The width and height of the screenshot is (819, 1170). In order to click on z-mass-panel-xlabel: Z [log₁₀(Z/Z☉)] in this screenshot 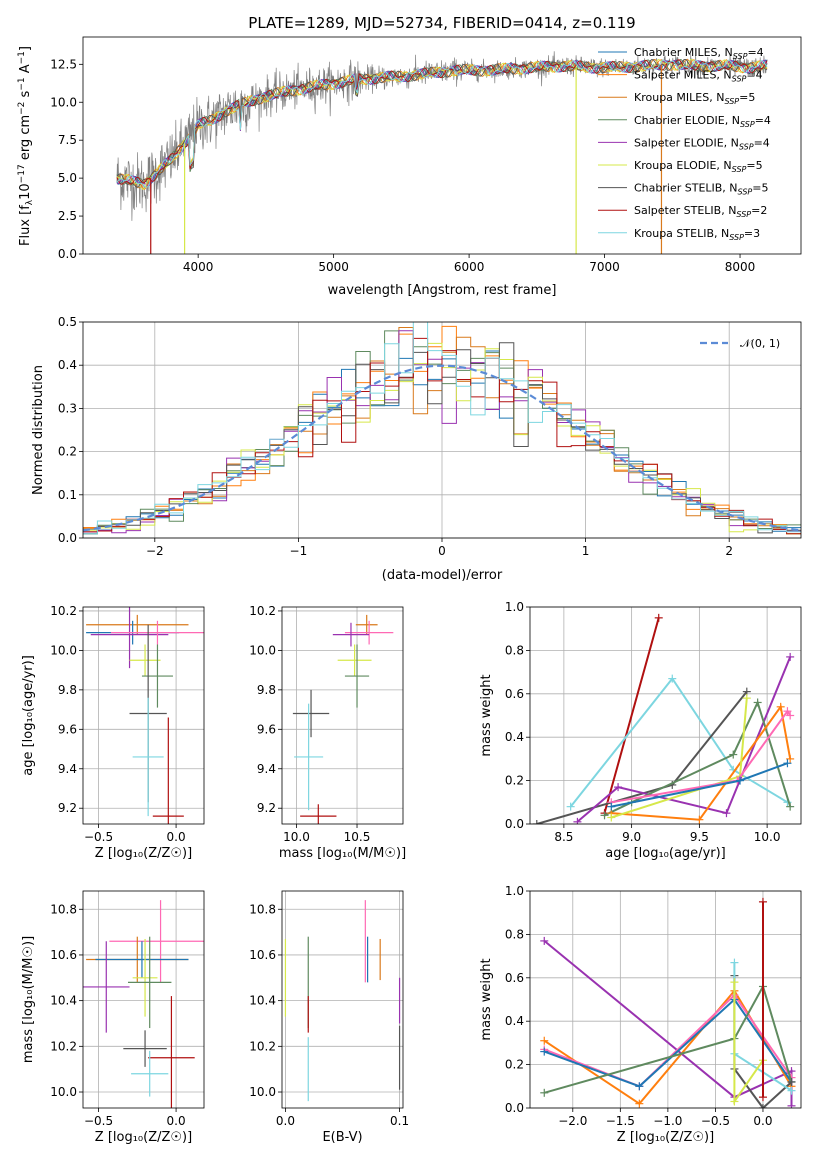, I will do `click(143, 1137)`.